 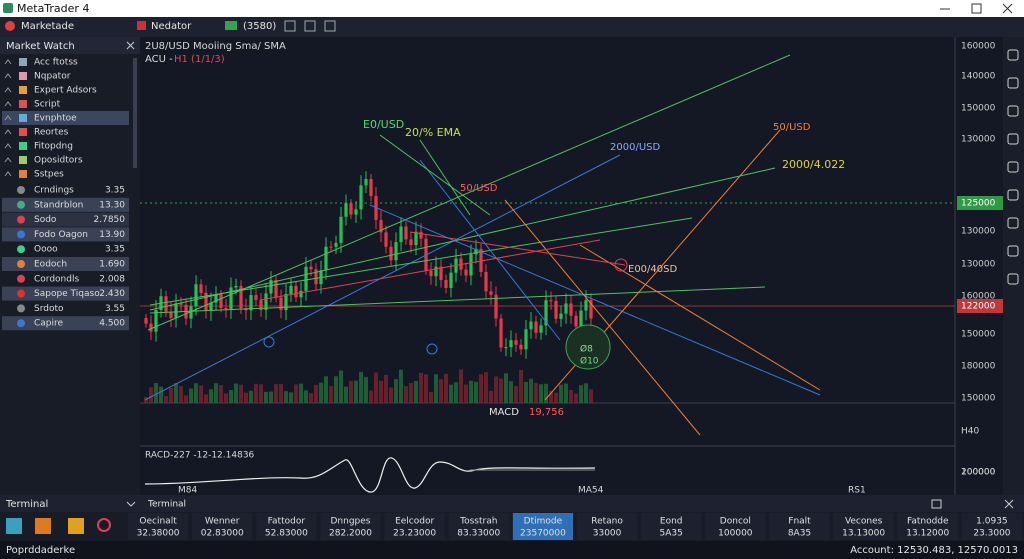 I want to click on column-header: Fnalt, so click(x=799, y=522).